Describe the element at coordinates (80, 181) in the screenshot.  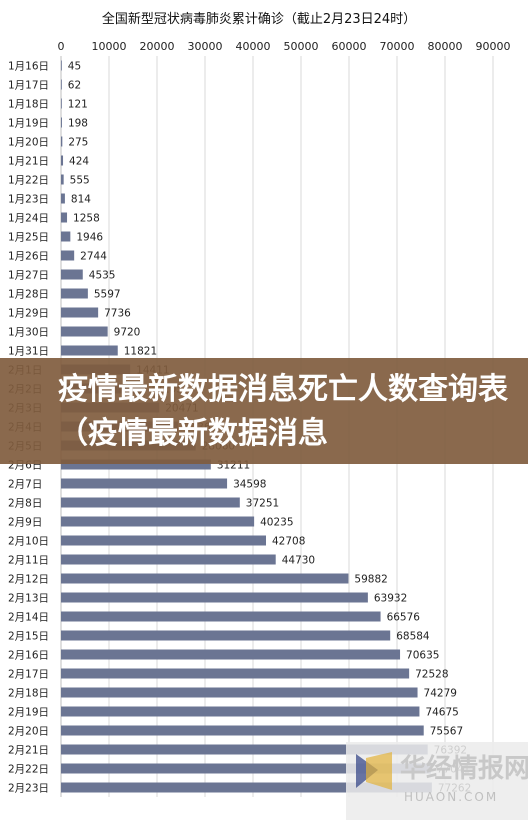
I see `data-label: 555` at that location.